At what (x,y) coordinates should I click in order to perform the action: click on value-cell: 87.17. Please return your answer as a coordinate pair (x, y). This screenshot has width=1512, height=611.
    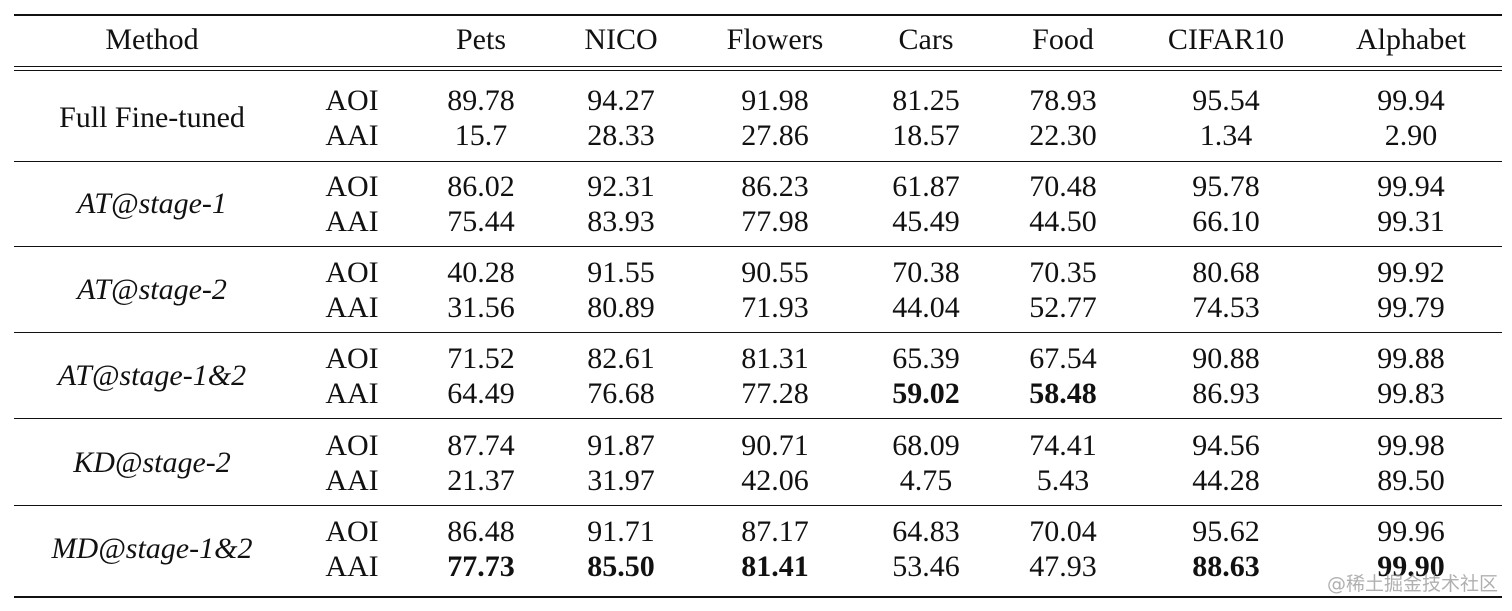
    Looking at the image, I should click on (775, 531).